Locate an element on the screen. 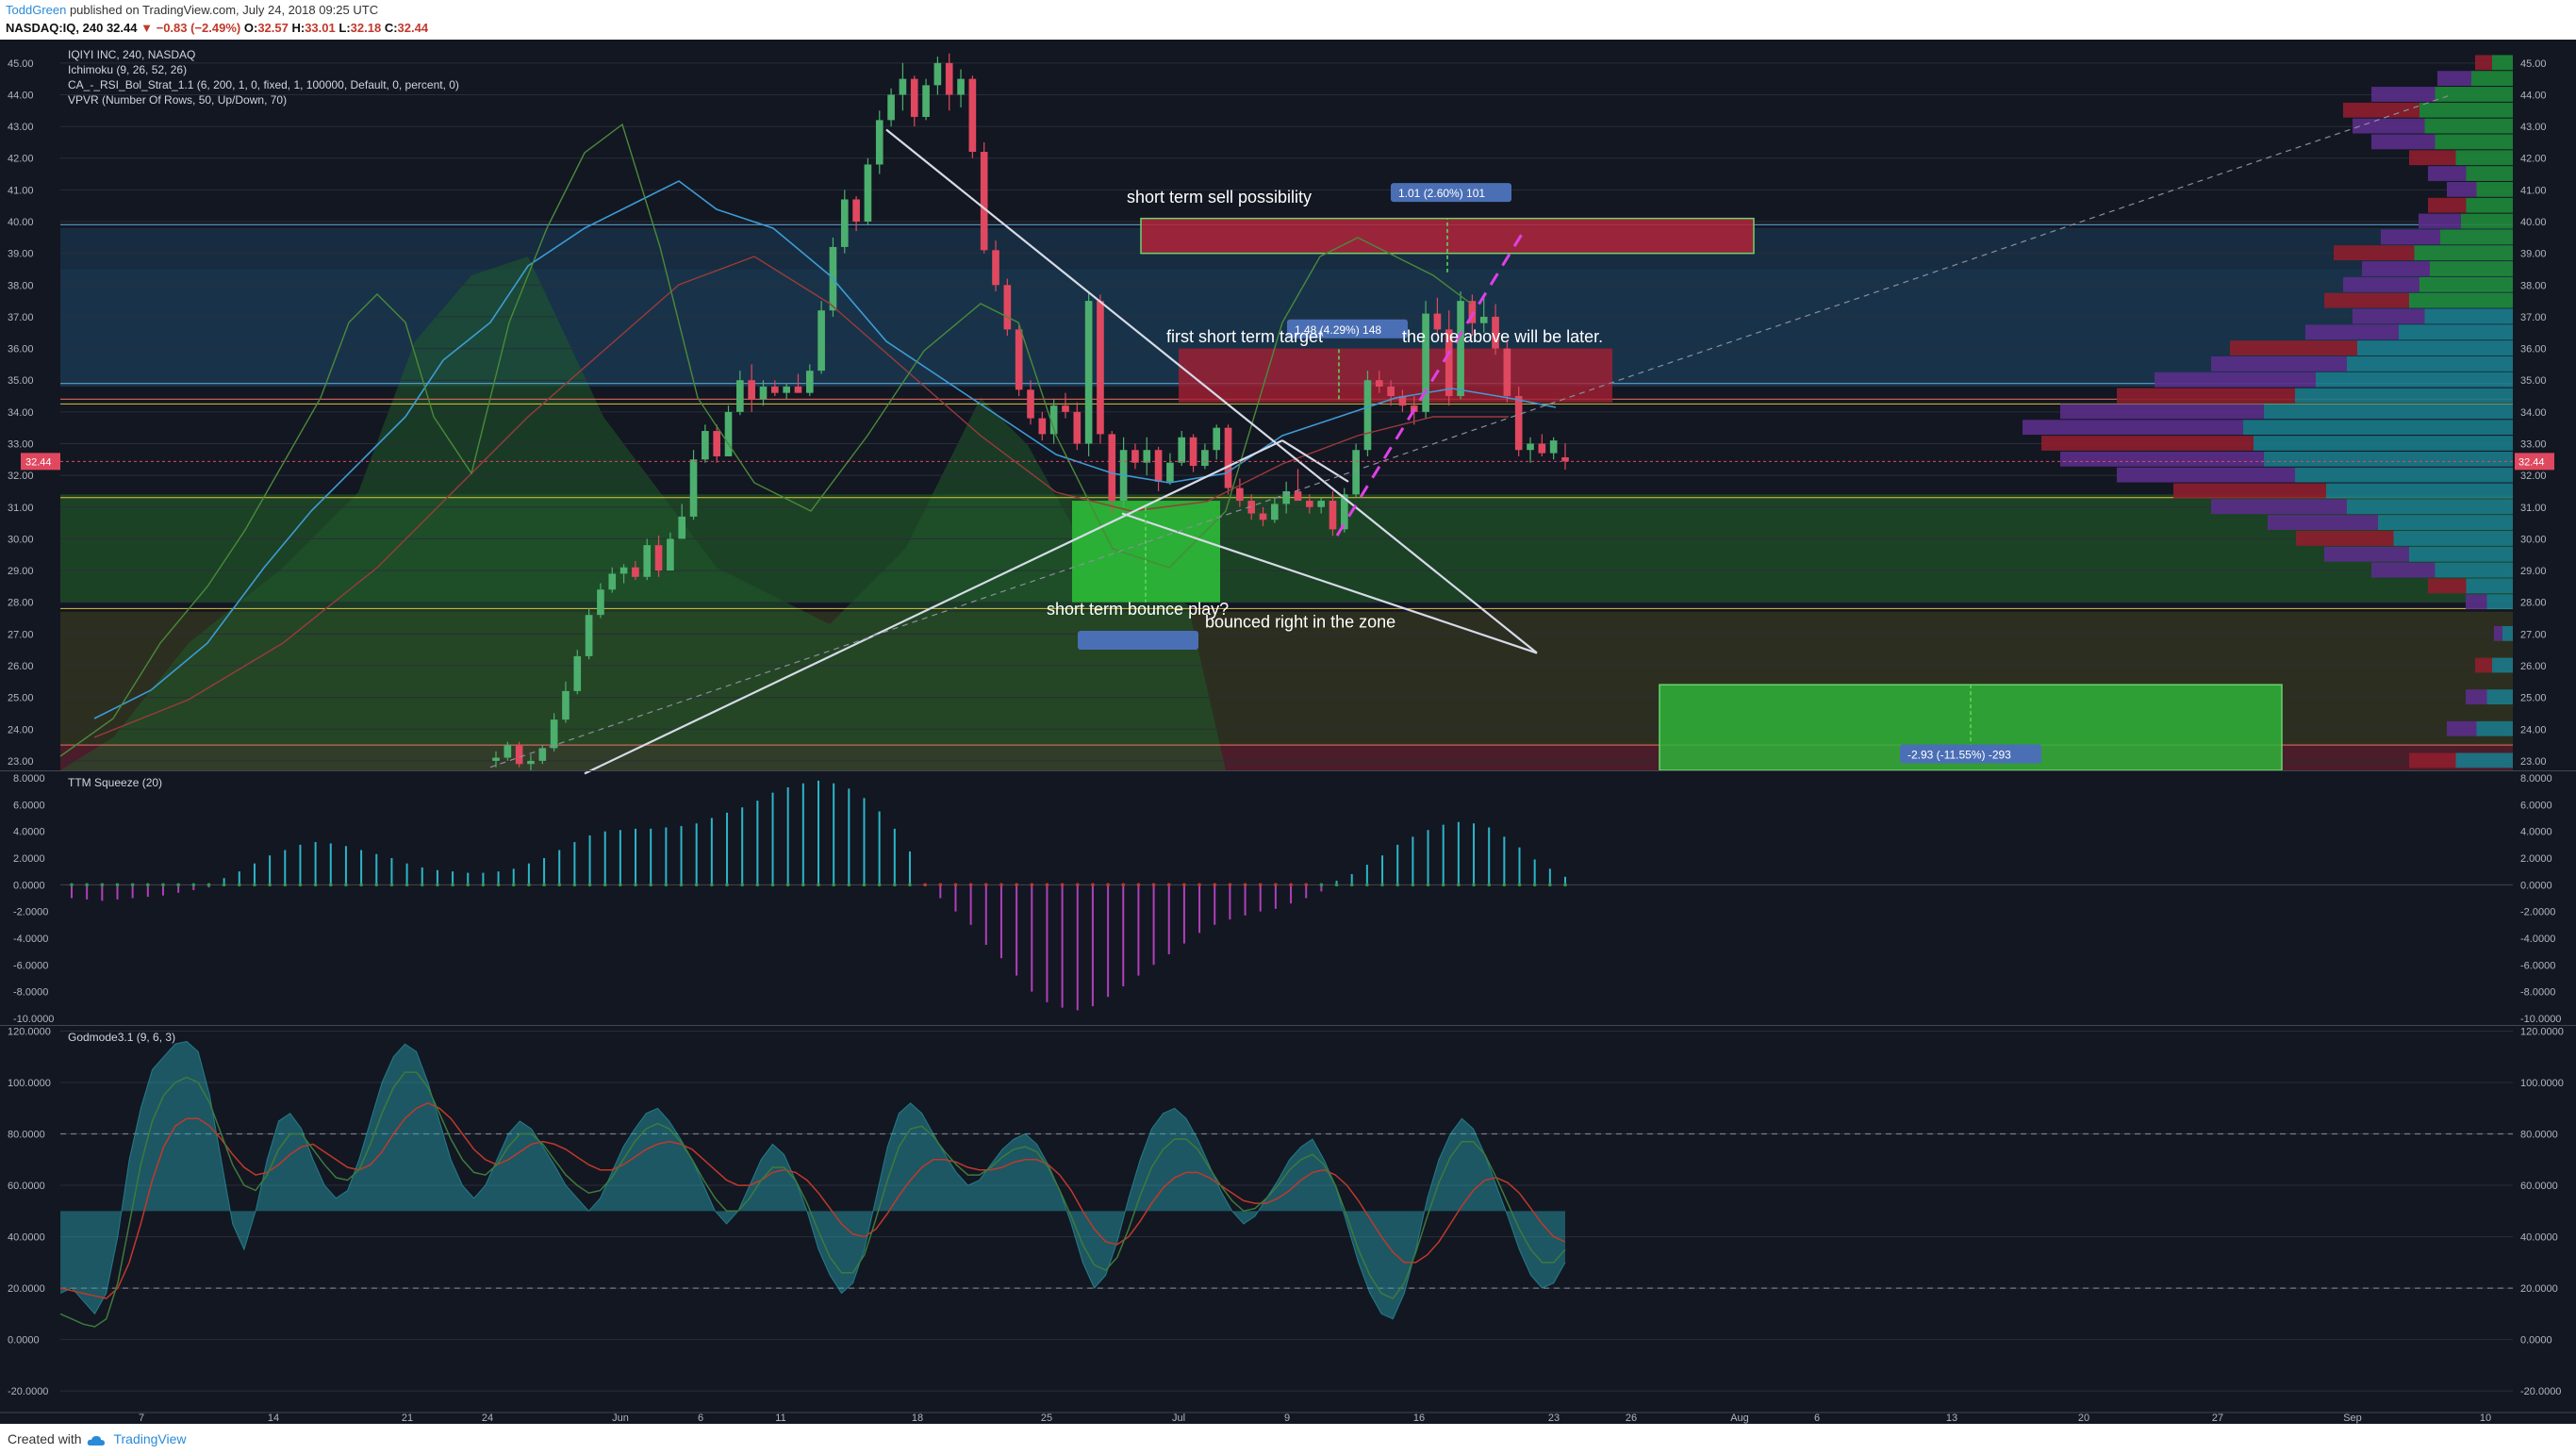  time-tick-label: 20 is located at coordinates (2083, 1418).